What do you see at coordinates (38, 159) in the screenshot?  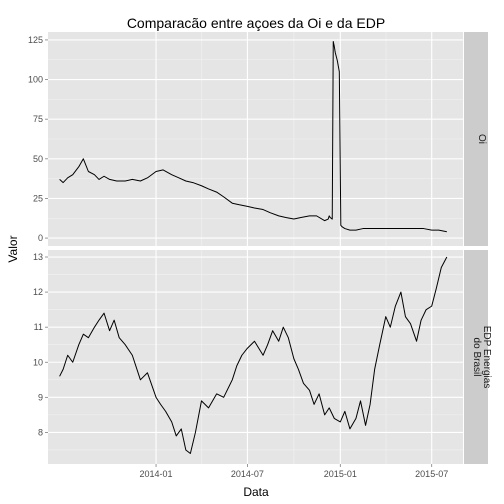 I see `y-tick-label: 50` at bounding box center [38, 159].